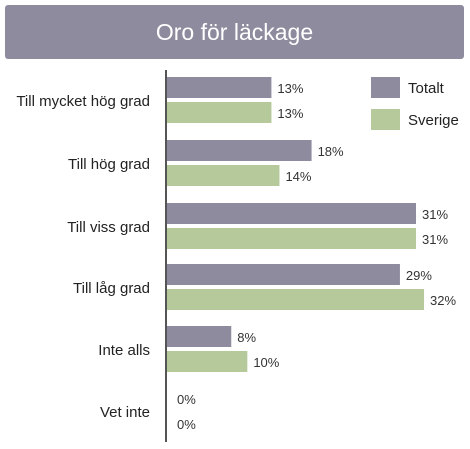 The height and width of the screenshot is (449, 470). I want to click on category-label: Vet inte, so click(125, 412).